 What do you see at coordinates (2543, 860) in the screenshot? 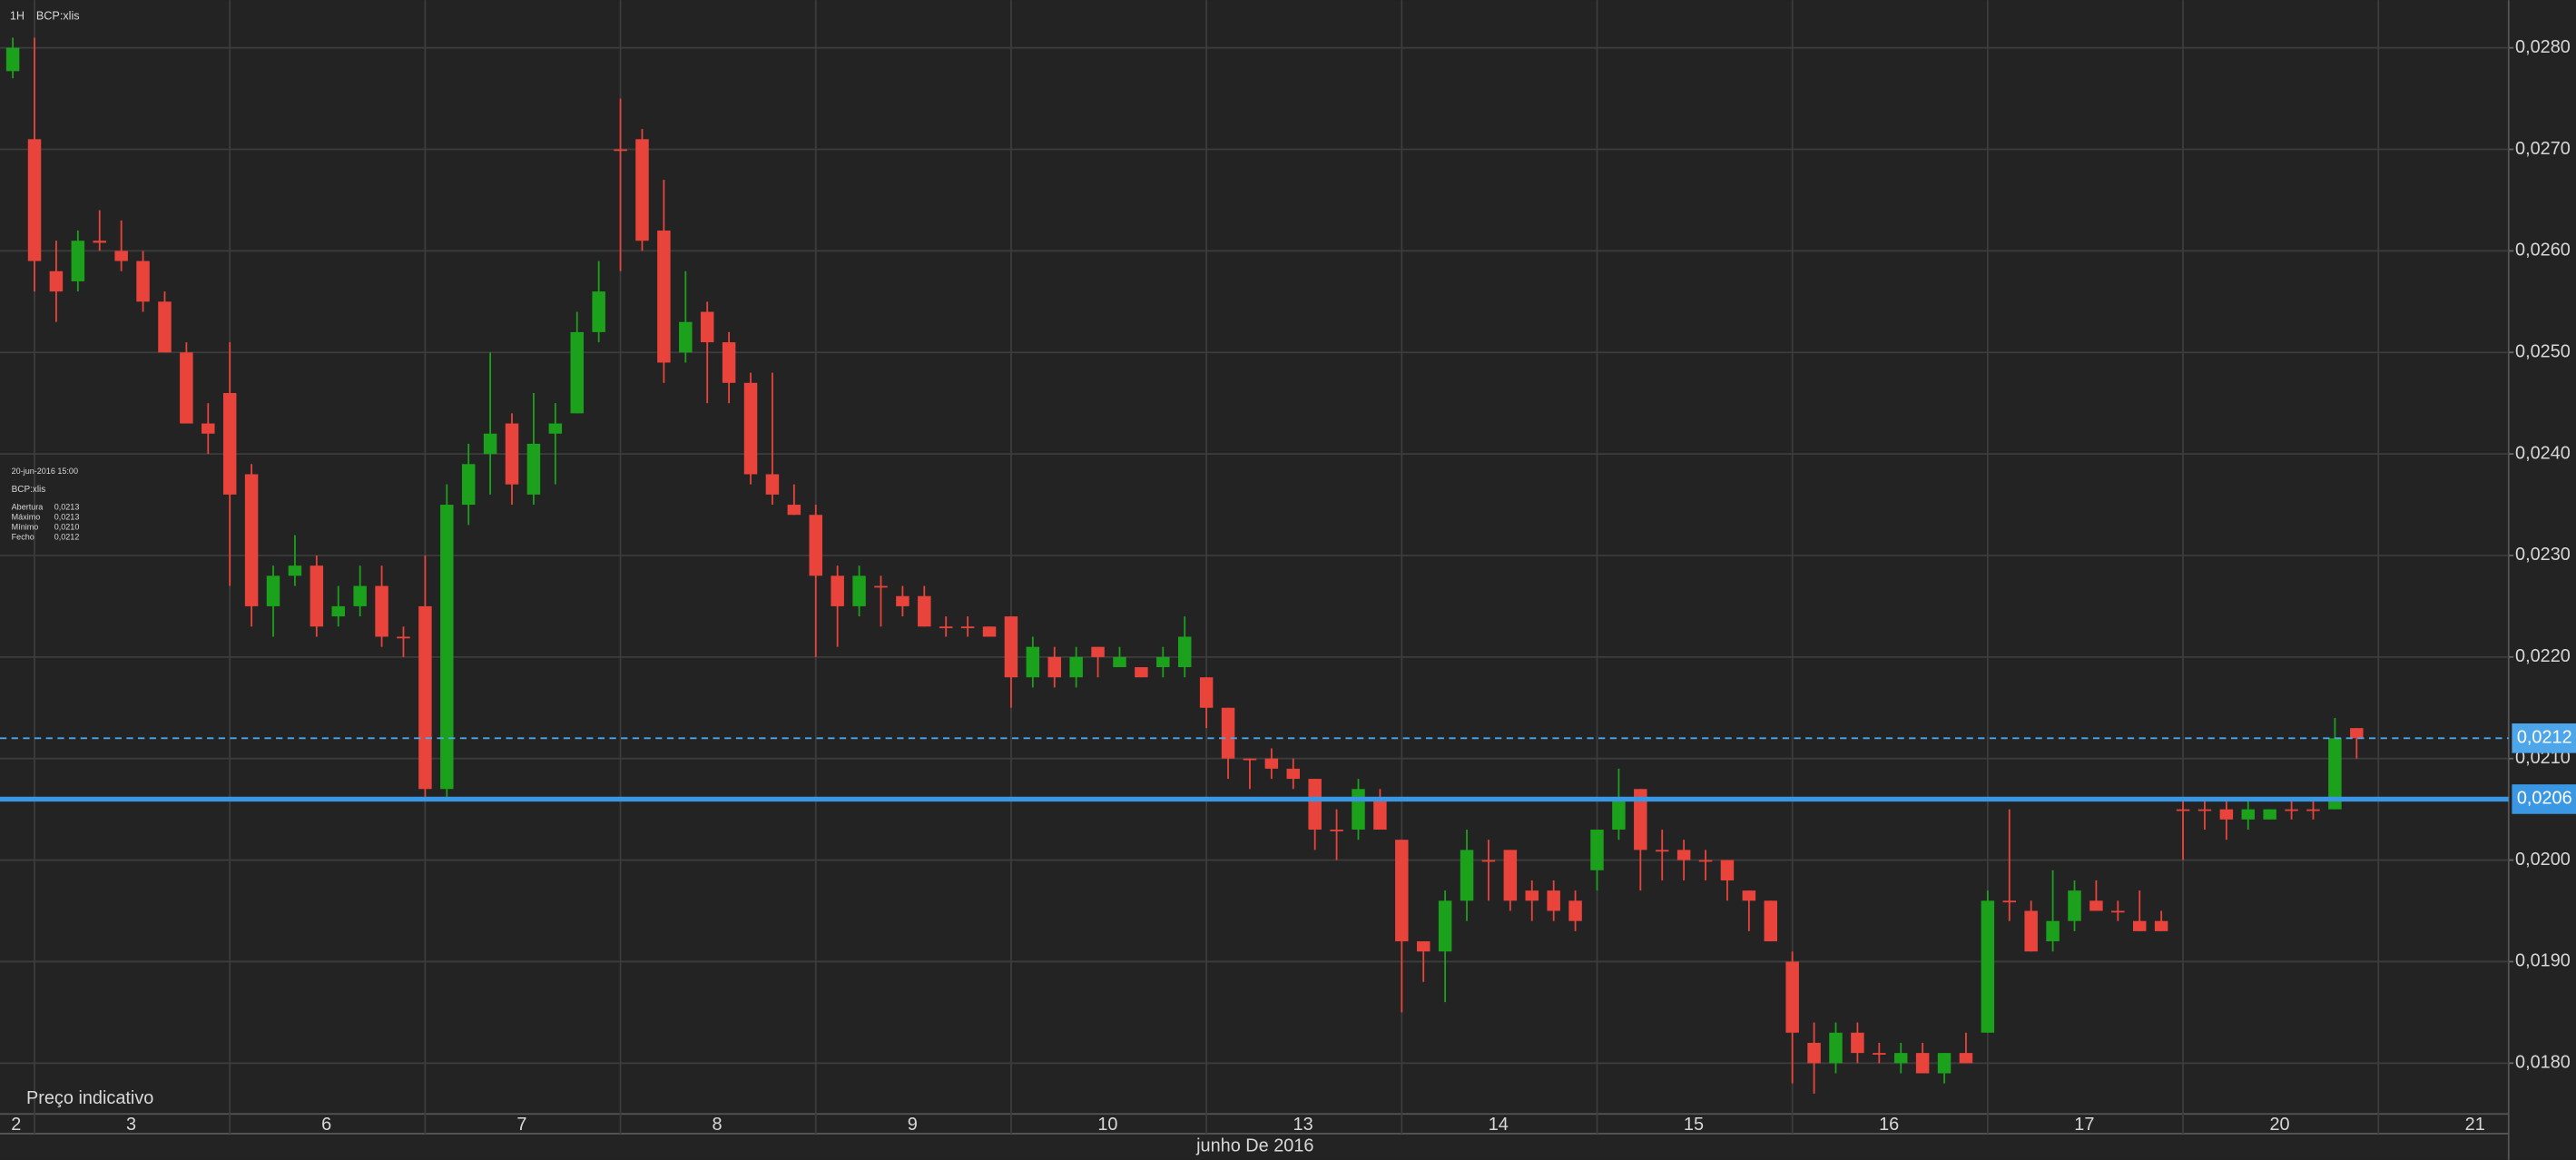
I see `y-tick-label: 0,0200` at bounding box center [2543, 860].